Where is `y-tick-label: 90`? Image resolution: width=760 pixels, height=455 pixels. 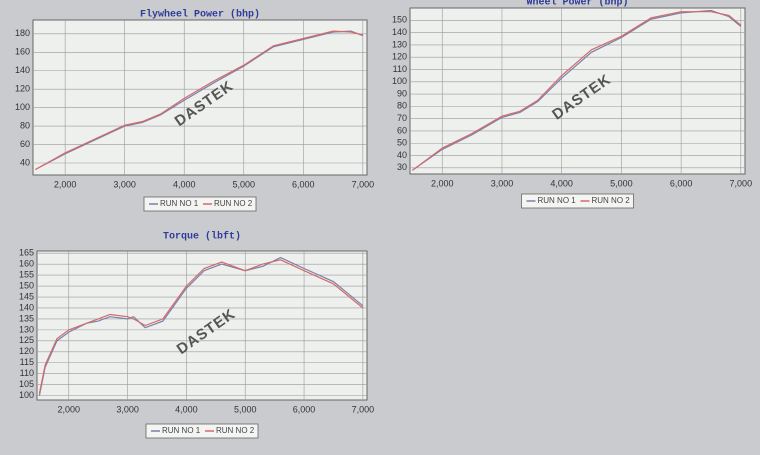
y-tick-label: 90 is located at coordinates (402, 93).